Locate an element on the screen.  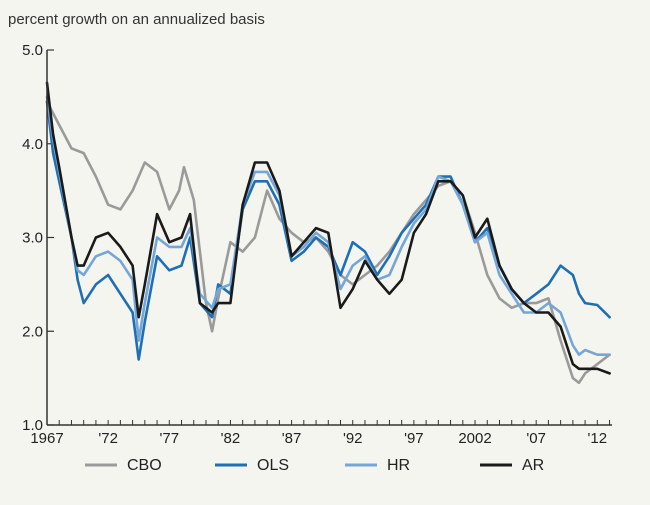
x-tick-label: '77 is located at coordinates (170, 438).